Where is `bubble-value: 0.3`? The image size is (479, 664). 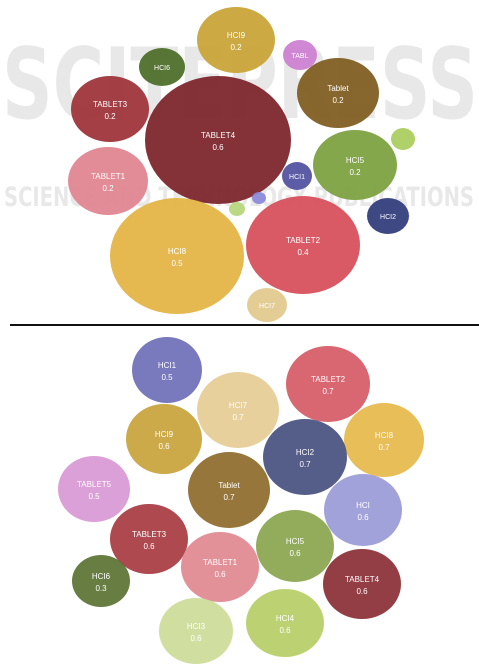 bubble-value: 0.3 is located at coordinates (101, 588).